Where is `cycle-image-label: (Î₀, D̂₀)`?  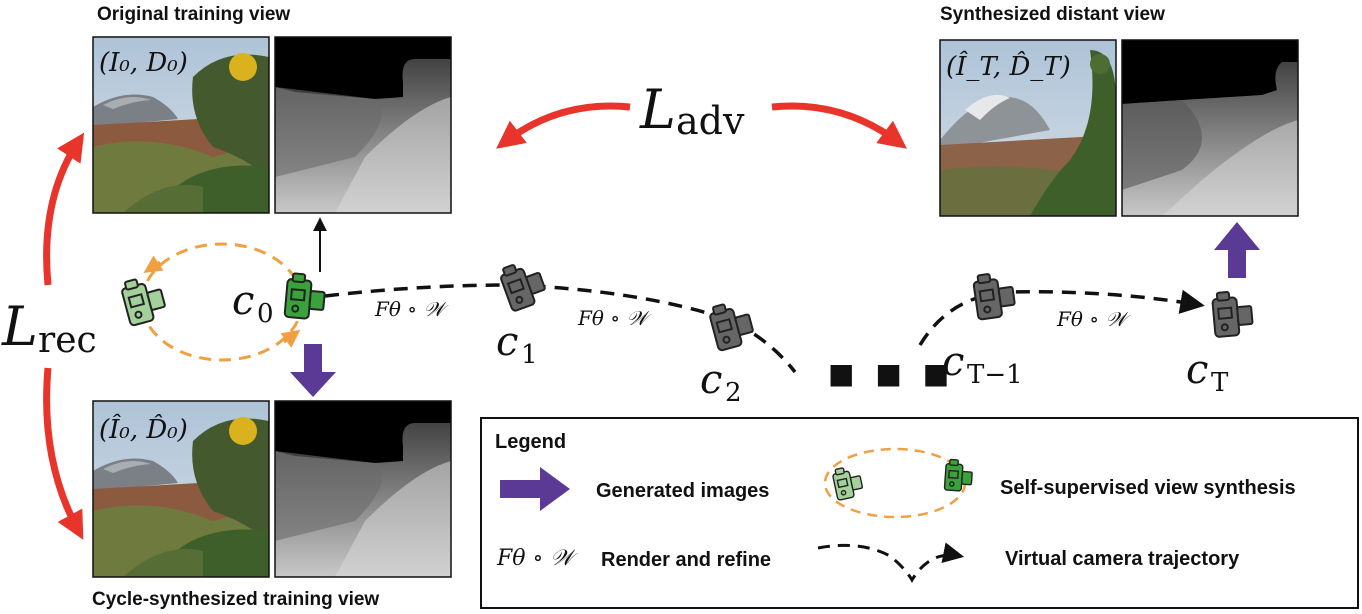 cycle-image-label: (Î₀, D̂₀) is located at coordinates (143, 429).